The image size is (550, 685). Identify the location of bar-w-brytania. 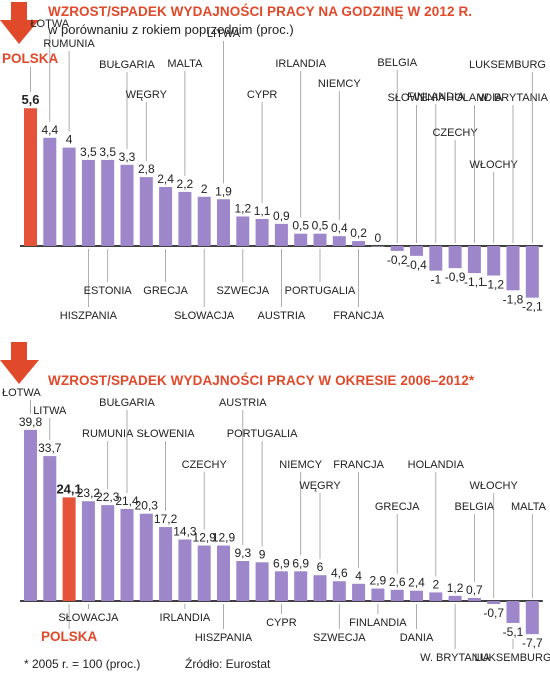
(455, 598).